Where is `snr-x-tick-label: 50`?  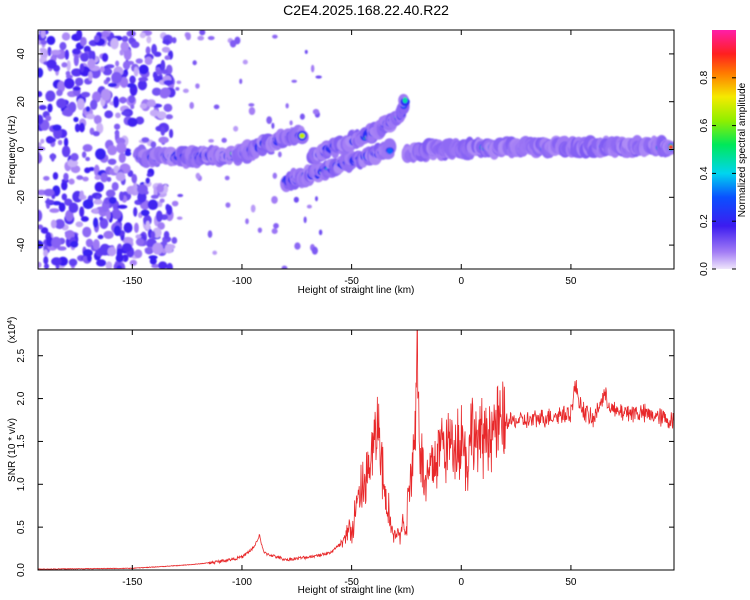
snr-x-tick-label: 50 is located at coordinates (571, 582).